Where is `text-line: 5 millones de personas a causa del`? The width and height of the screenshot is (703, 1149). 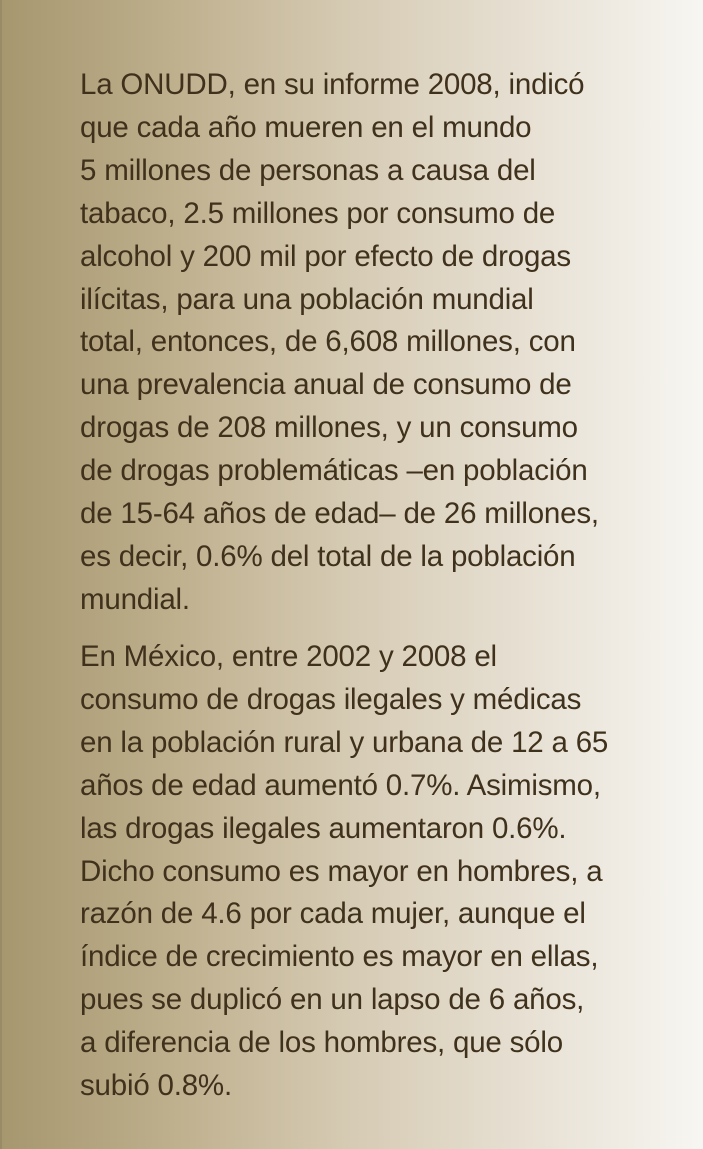
text-line: 5 millones de personas a causa del is located at coordinates (308, 170).